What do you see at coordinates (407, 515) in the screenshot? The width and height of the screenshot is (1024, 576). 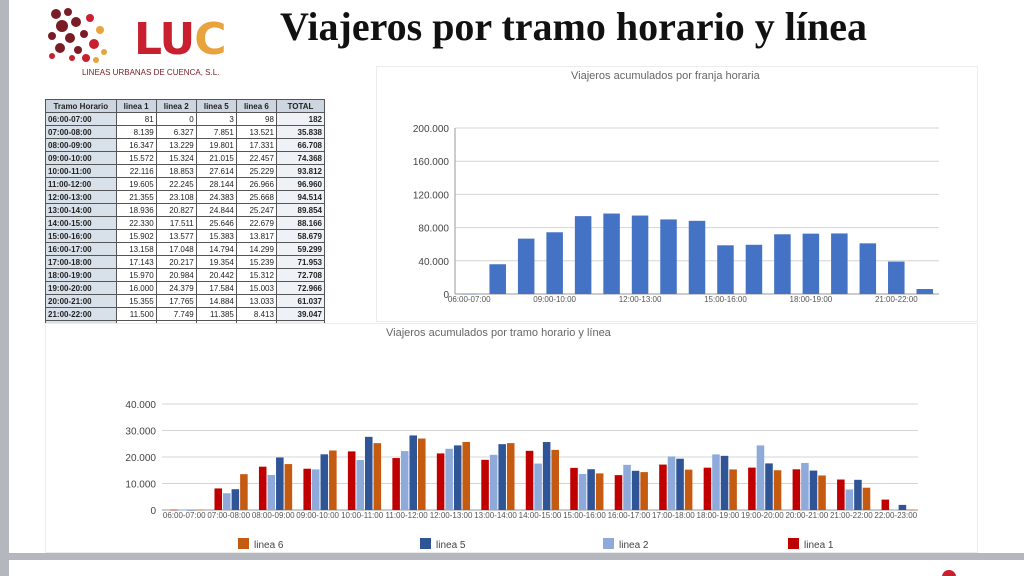 I see `x-tick-label: 11:00-12:00` at bounding box center [407, 515].